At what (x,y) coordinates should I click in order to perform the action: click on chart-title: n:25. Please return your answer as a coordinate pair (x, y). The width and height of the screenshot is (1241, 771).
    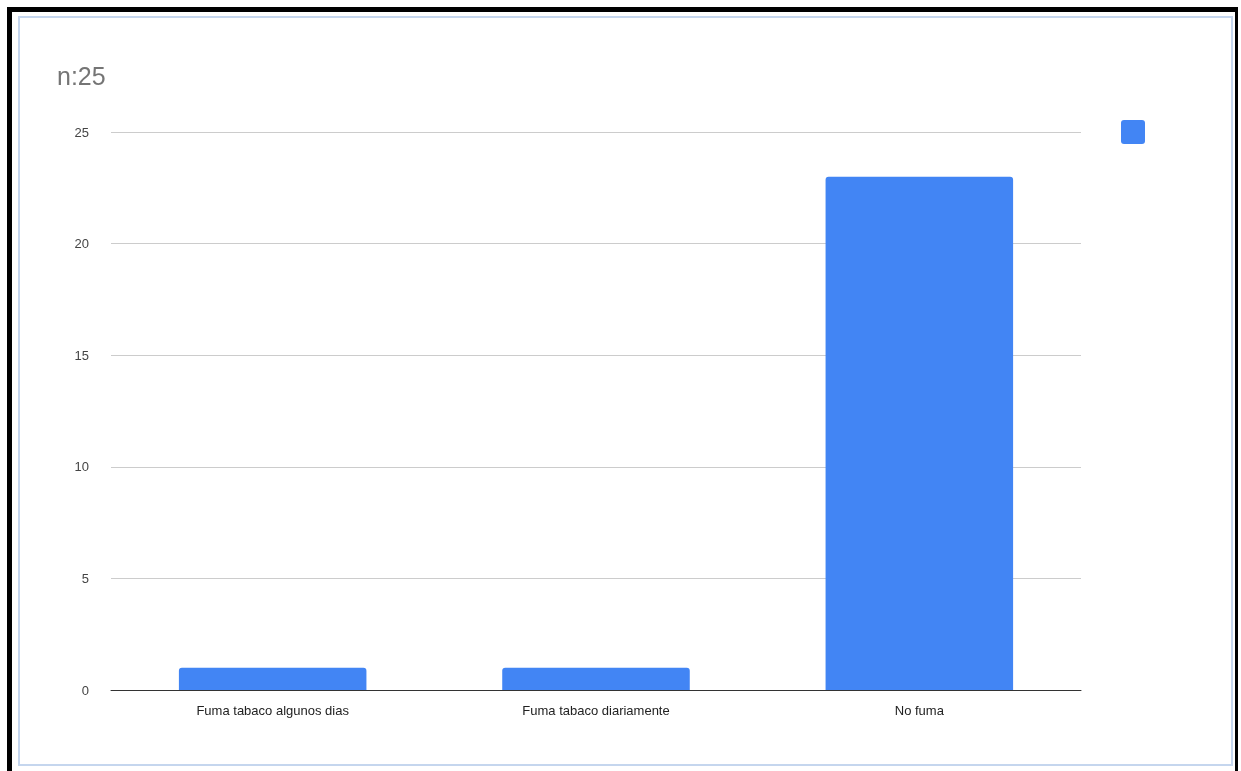
    Looking at the image, I should click on (81, 75).